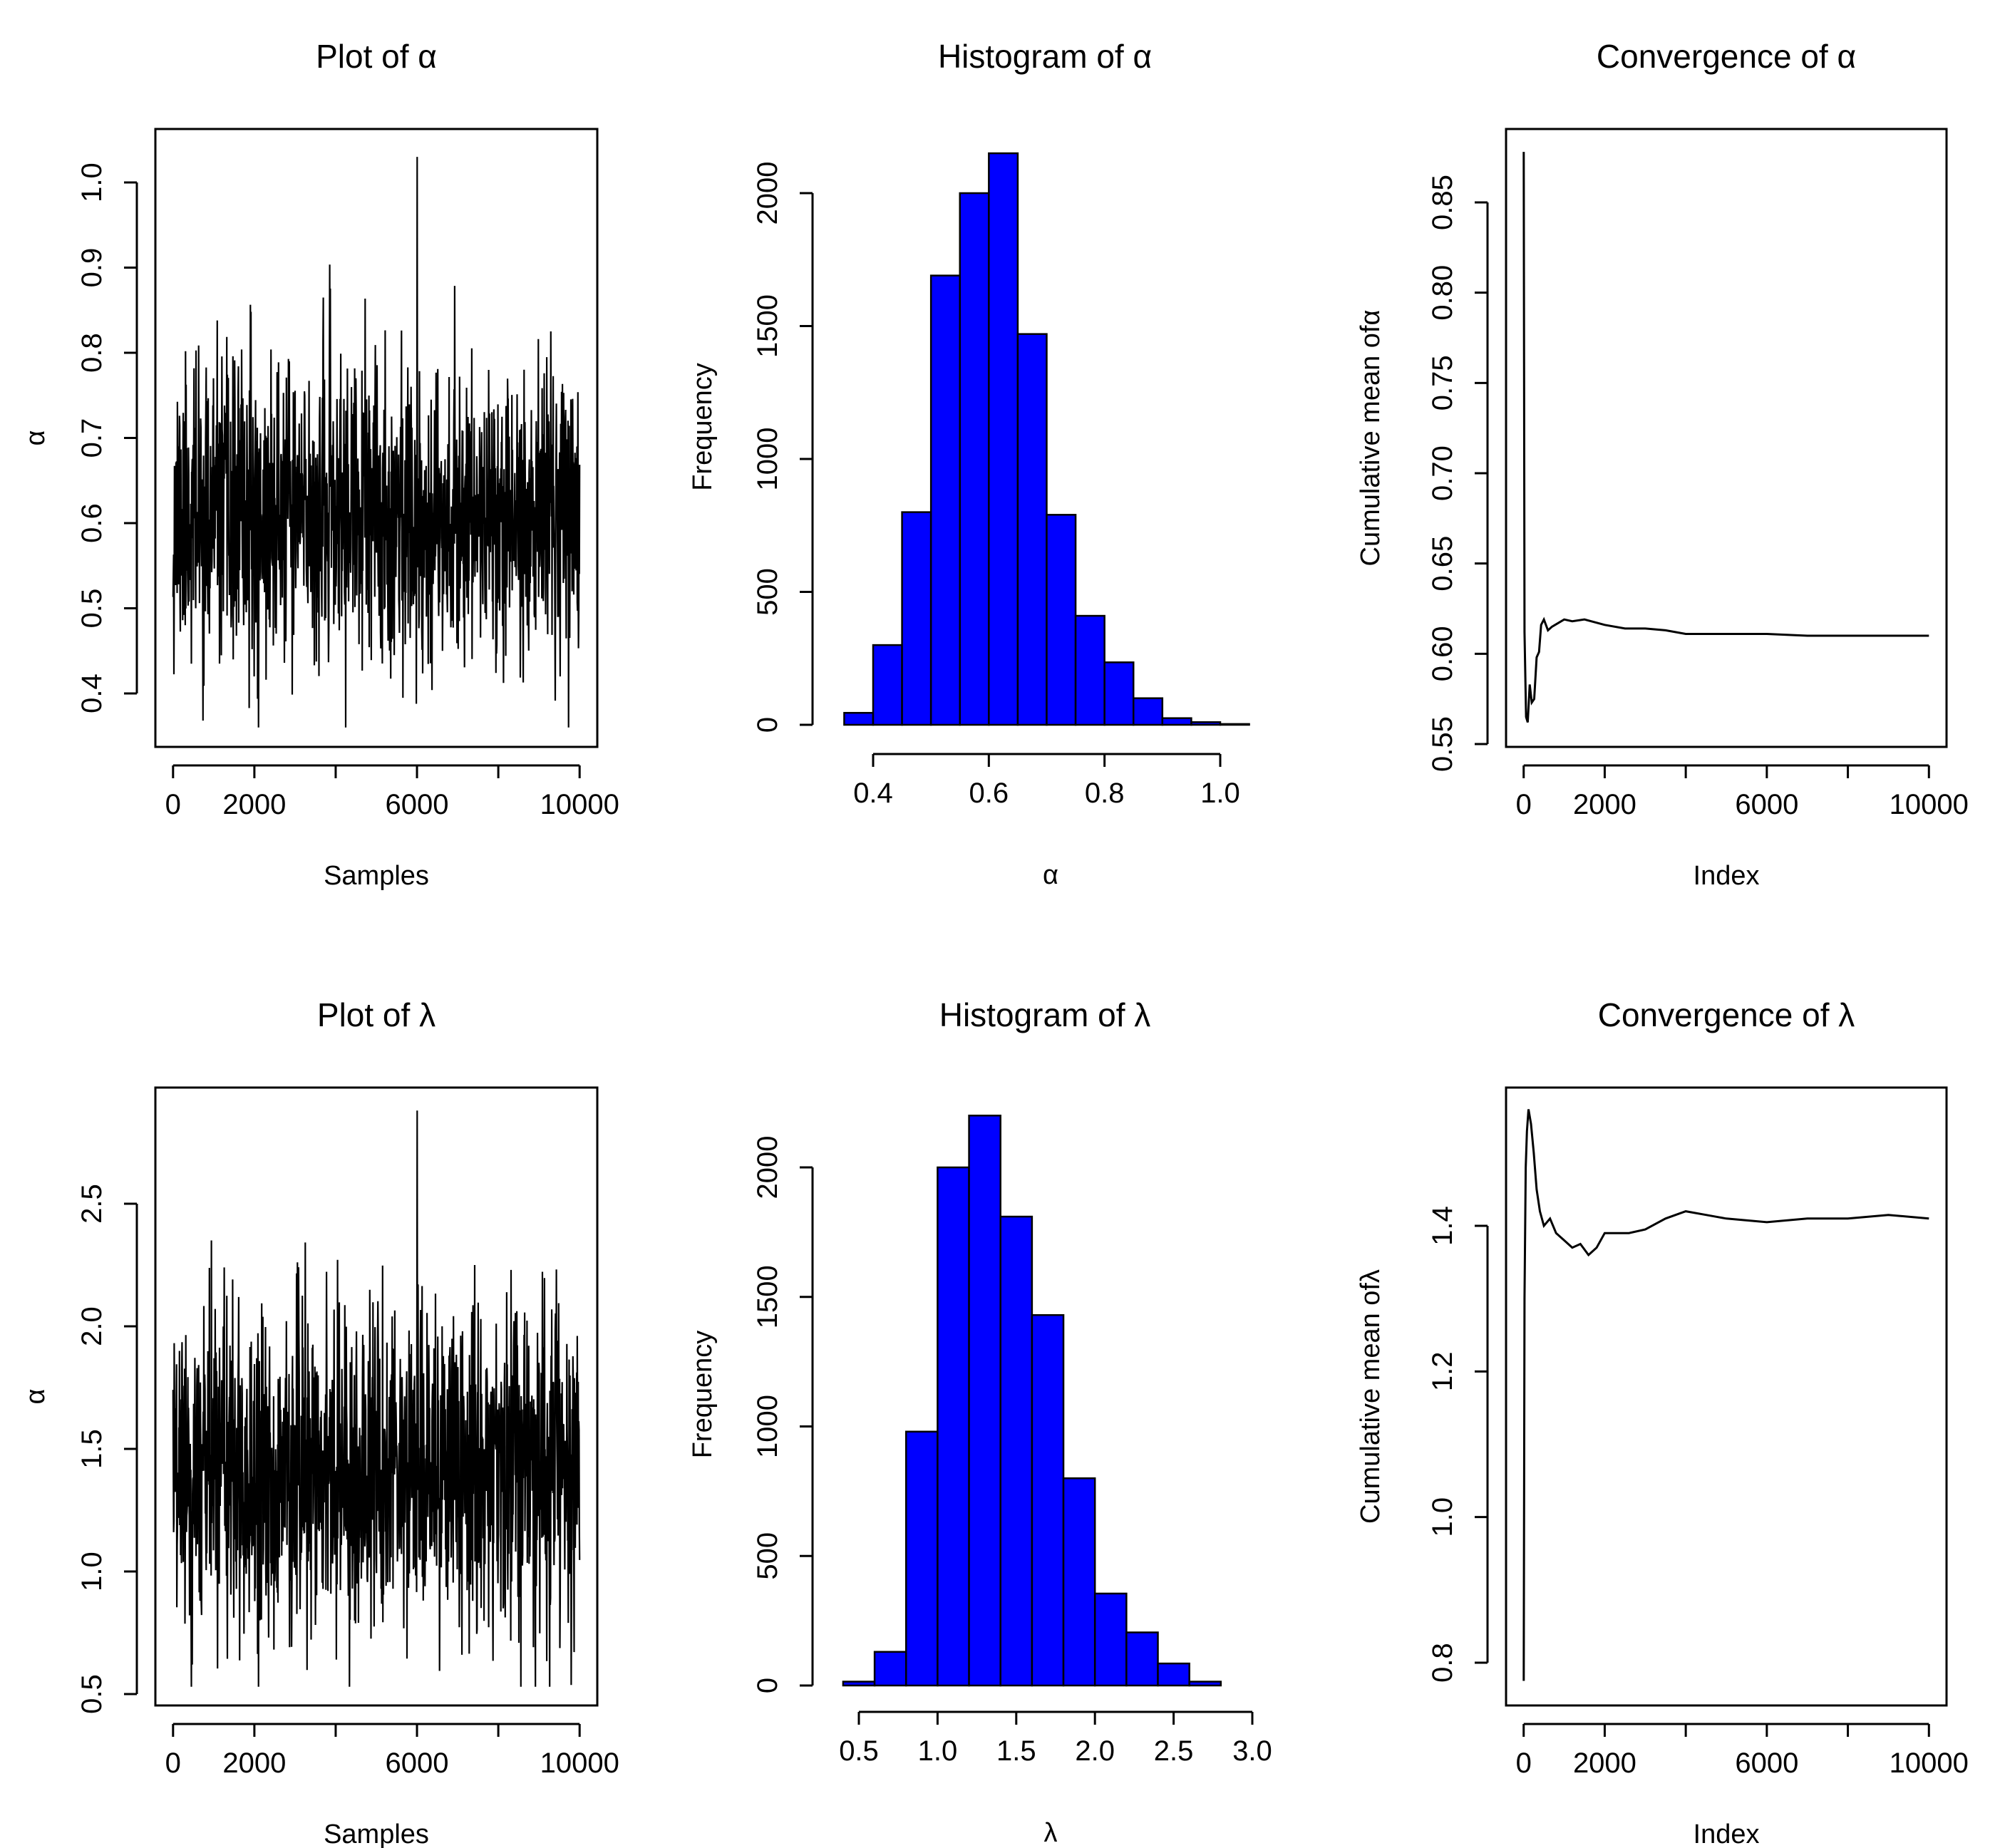 Image resolution: width=1995 pixels, height=1848 pixels. What do you see at coordinates (376, 1014) in the screenshot?
I see `chart-title: Plot of λ` at bounding box center [376, 1014].